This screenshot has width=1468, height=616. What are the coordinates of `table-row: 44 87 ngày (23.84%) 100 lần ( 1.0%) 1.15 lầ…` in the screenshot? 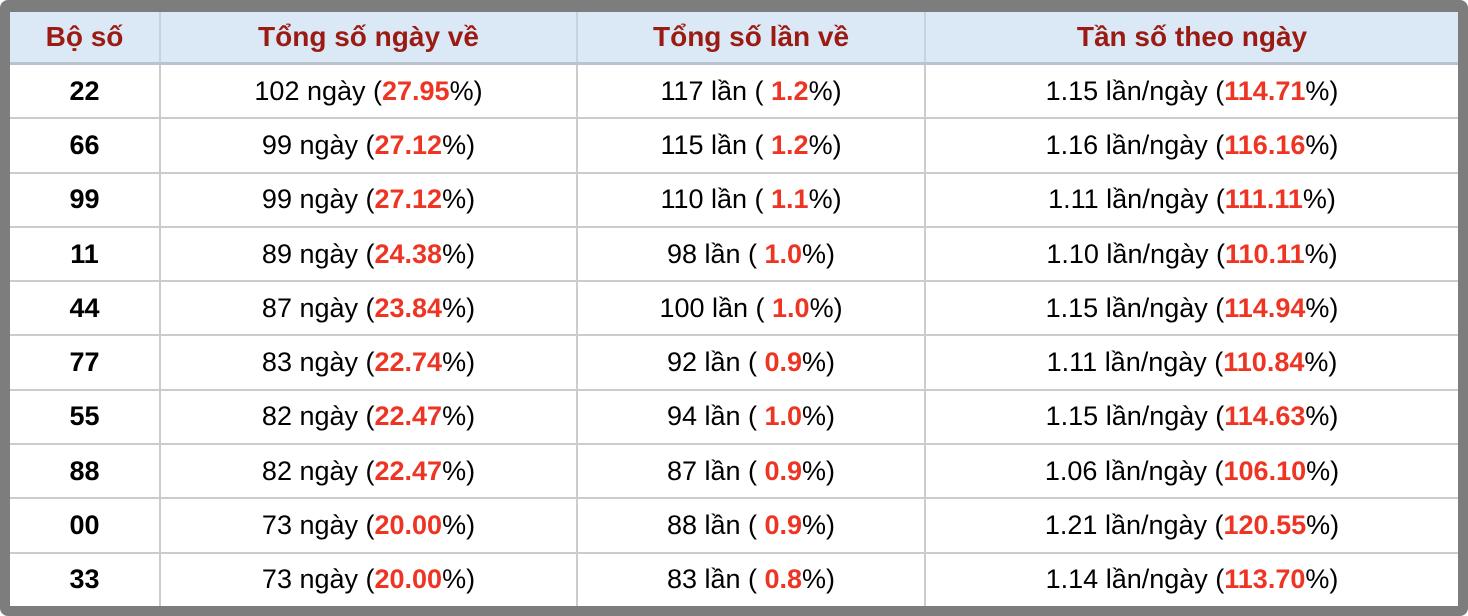 It's located at (734, 308).